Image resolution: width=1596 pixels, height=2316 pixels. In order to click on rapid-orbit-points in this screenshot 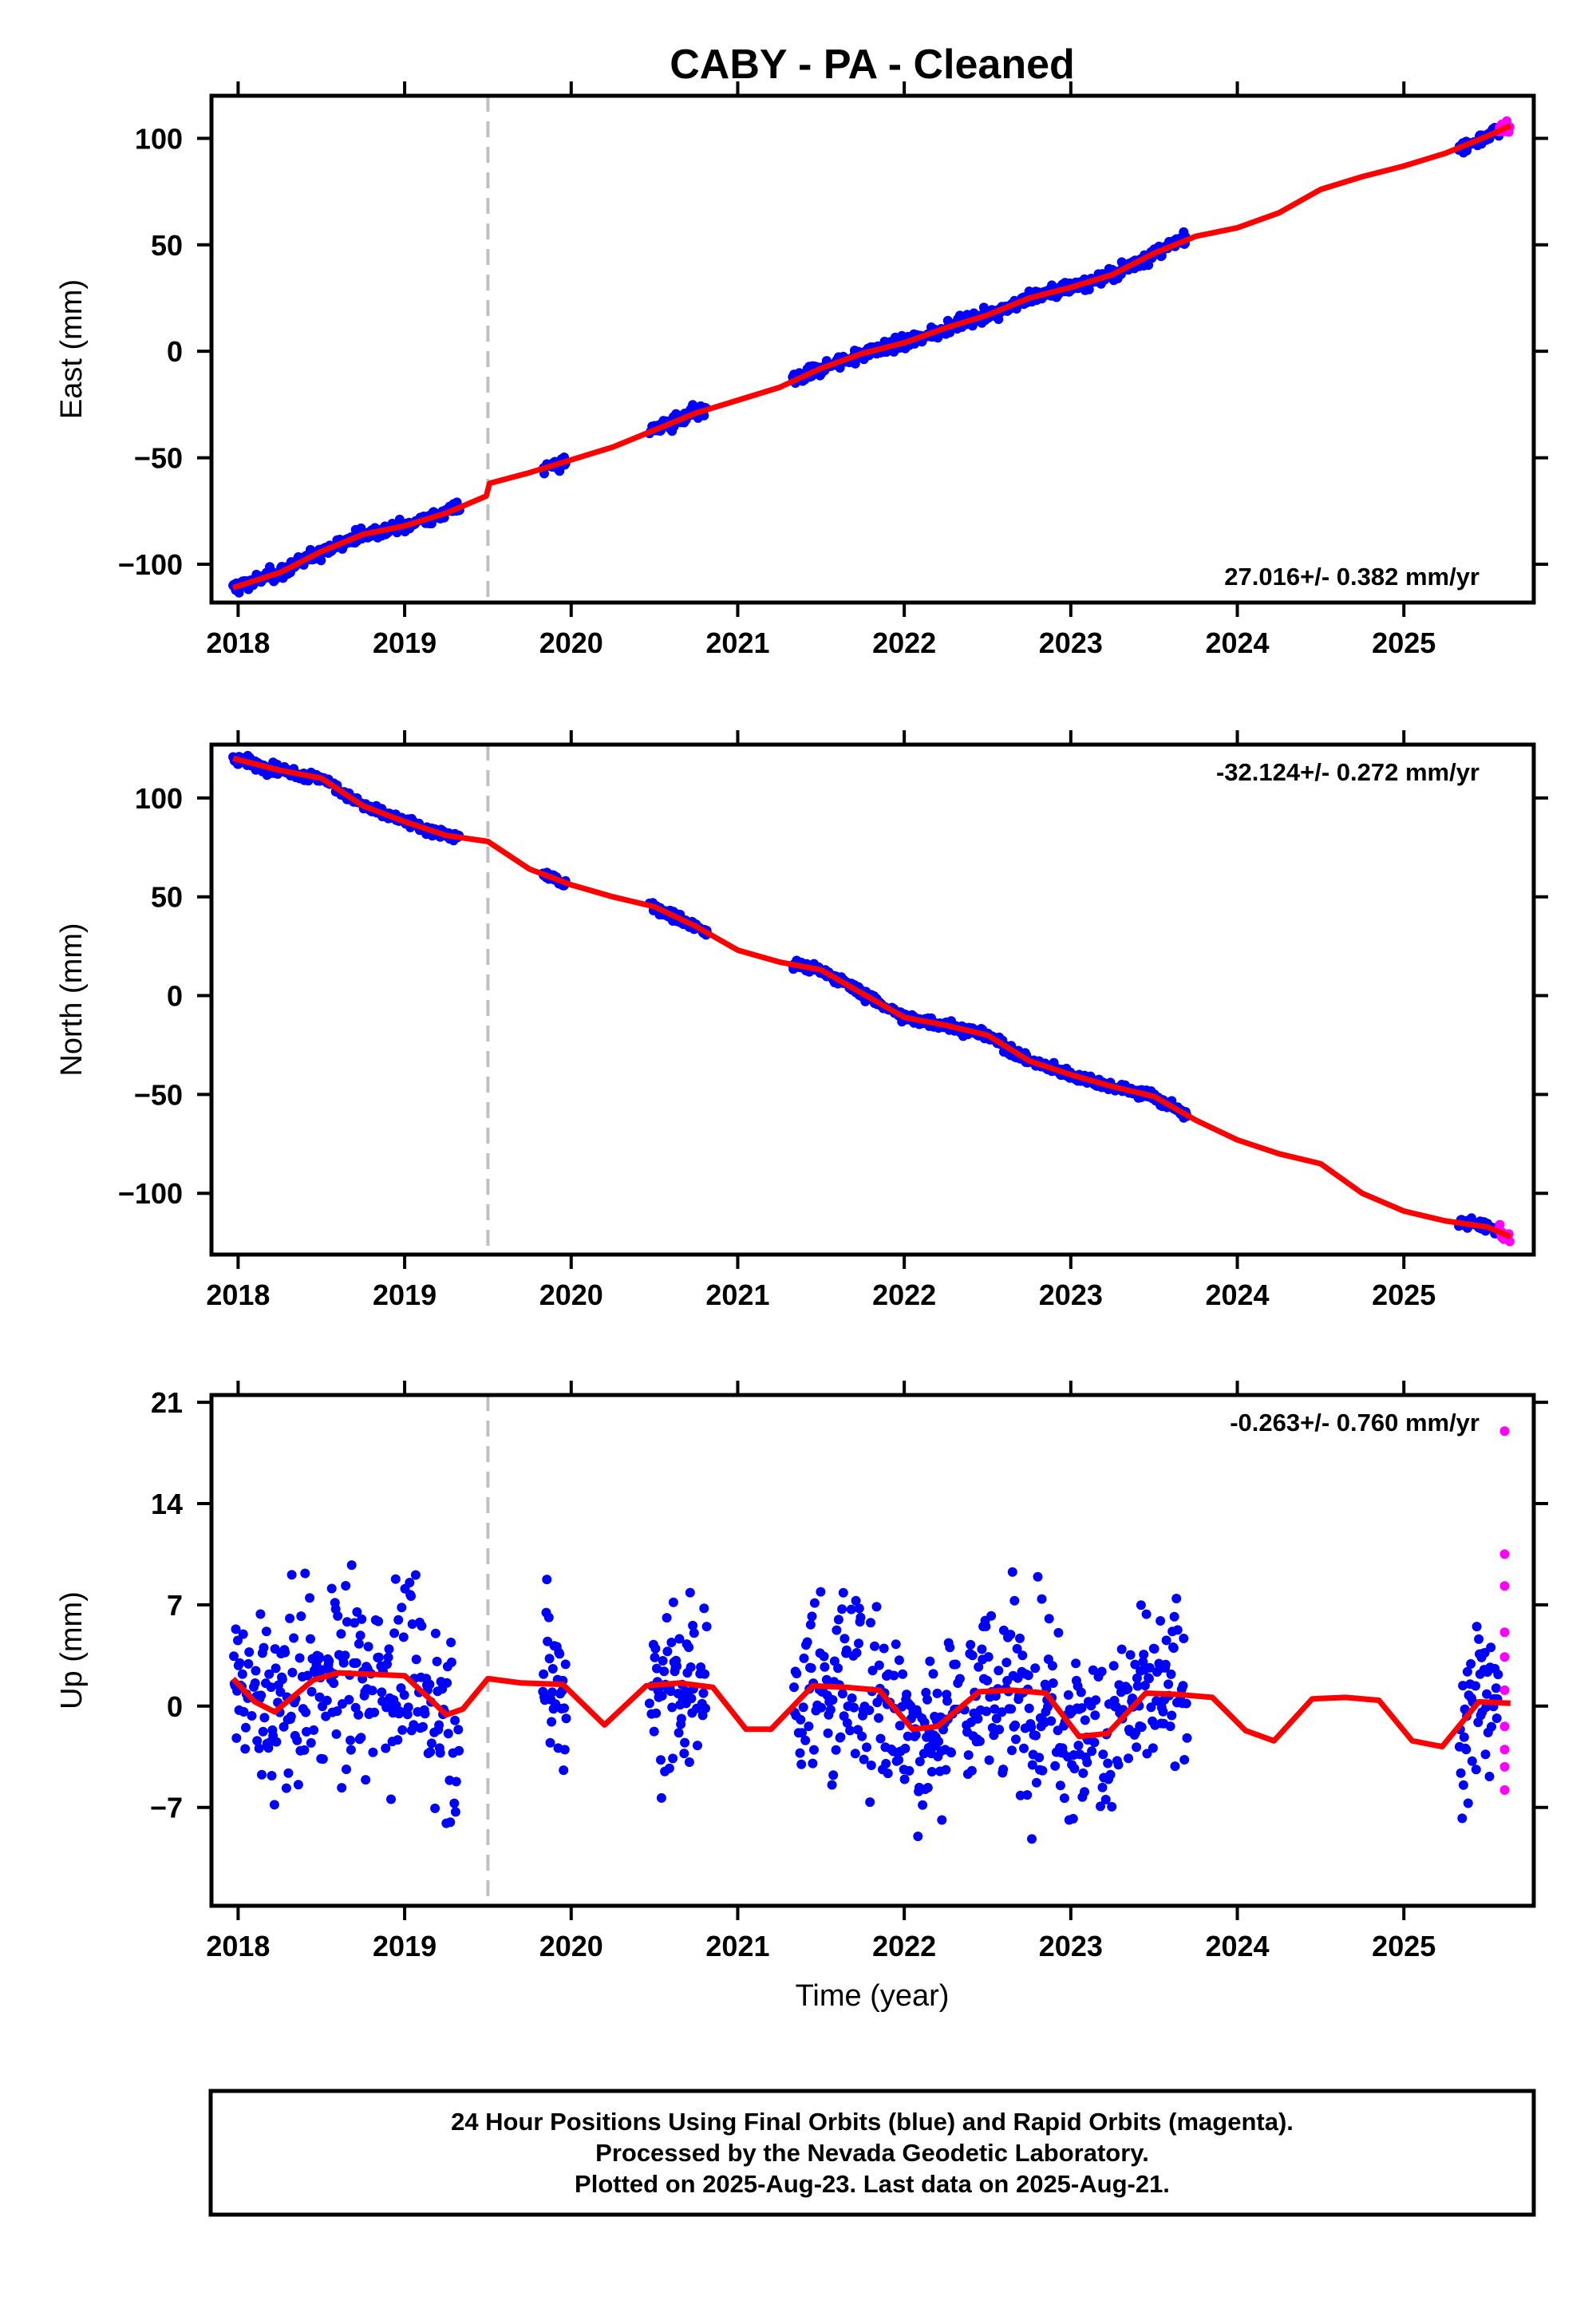, I will do `click(1504, 1610)`.